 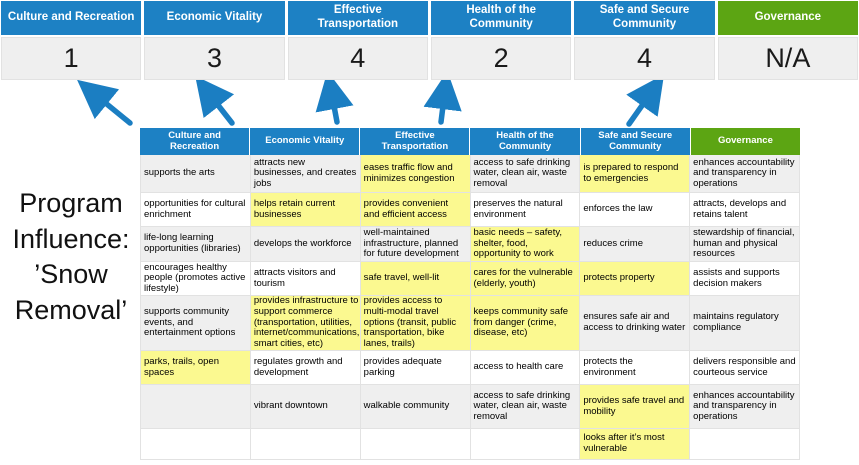 What do you see at coordinates (415, 209) in the screenshot?
I see `matrix-cell: provides convenient and efficient access` at bounding box center [415, 209].